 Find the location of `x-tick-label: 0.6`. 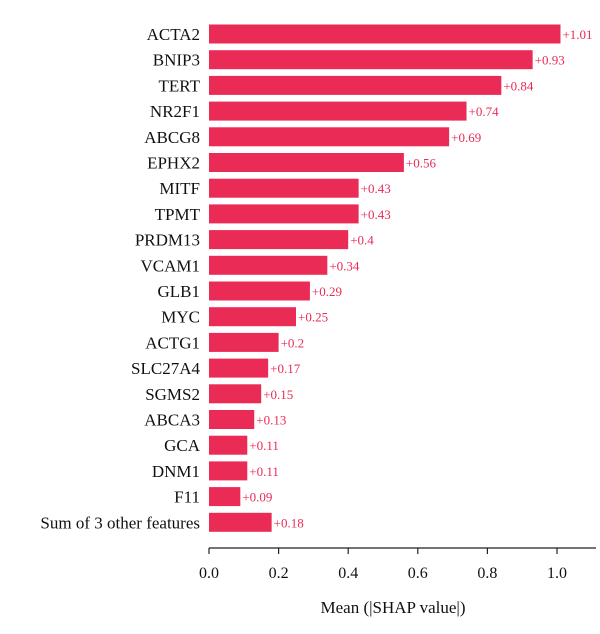

x-tick-label: 0.6 is located at coordinates (418, 573).